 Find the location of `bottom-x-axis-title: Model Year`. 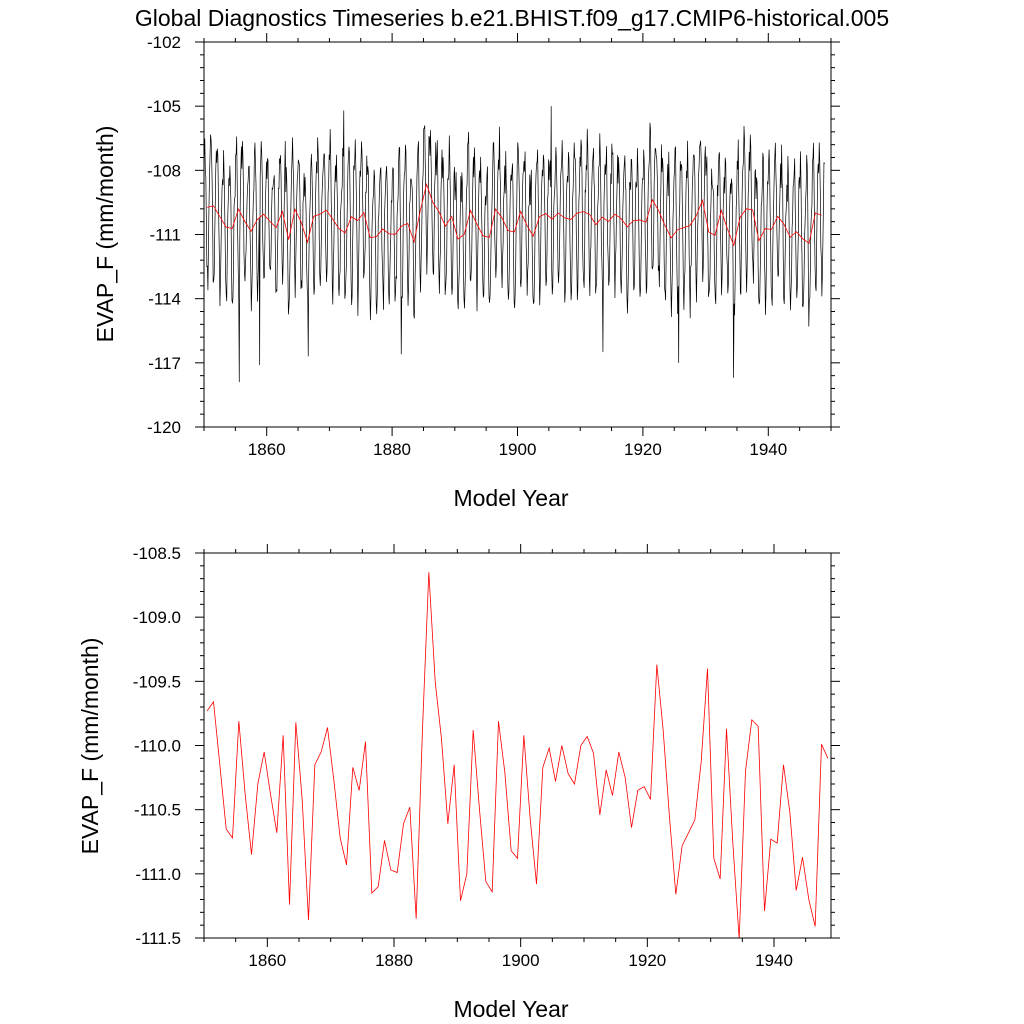

bottom-x-axis-title: Model Year is located at coordinates (510, 1009).